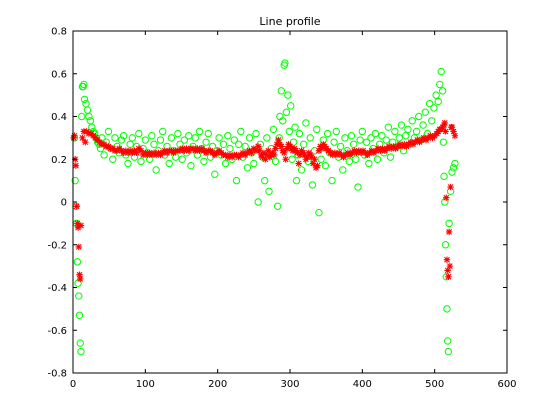 Image resolution: width=560 pixels, height=420 pixels. Describe the element at coordinates (57, 374) in the screenshot. I see `y-tick-label: -0.8` at that location.